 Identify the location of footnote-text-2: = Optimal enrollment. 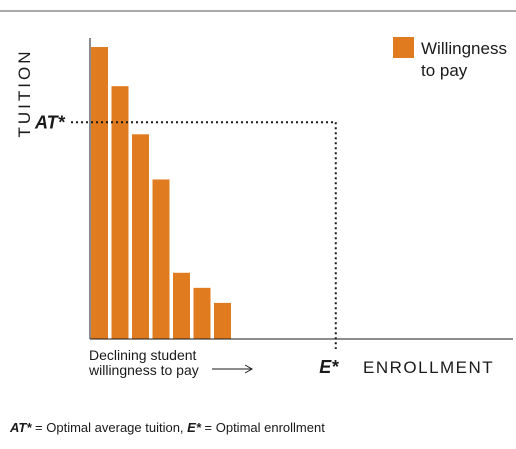
(263, 427).